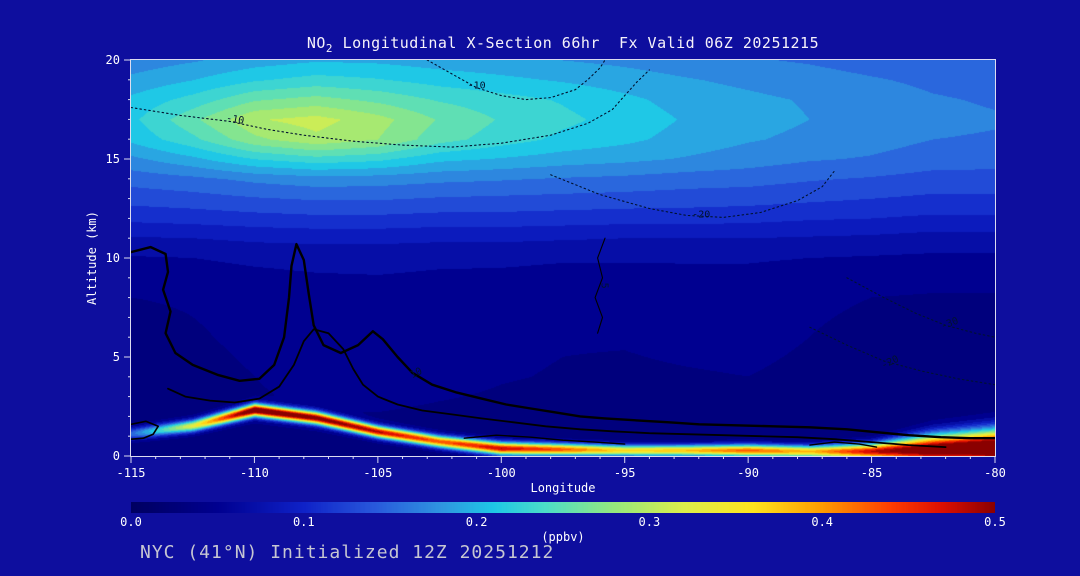 This screenshot has width=1080, height=576. I want to click on x-axis-label: Longitude, so click(562, 488).